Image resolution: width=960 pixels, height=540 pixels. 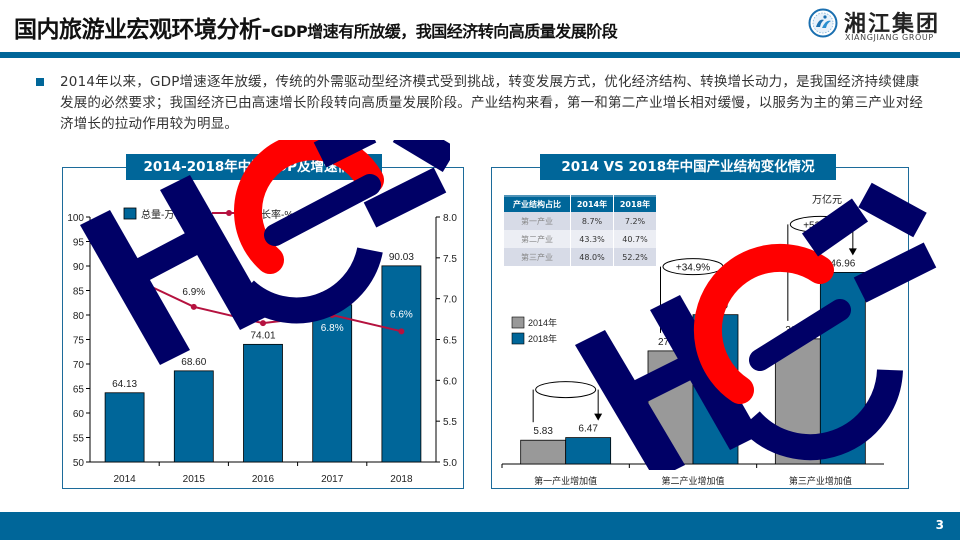 I want to click on growth-label: 6.6%, so click(x=401, y=314).